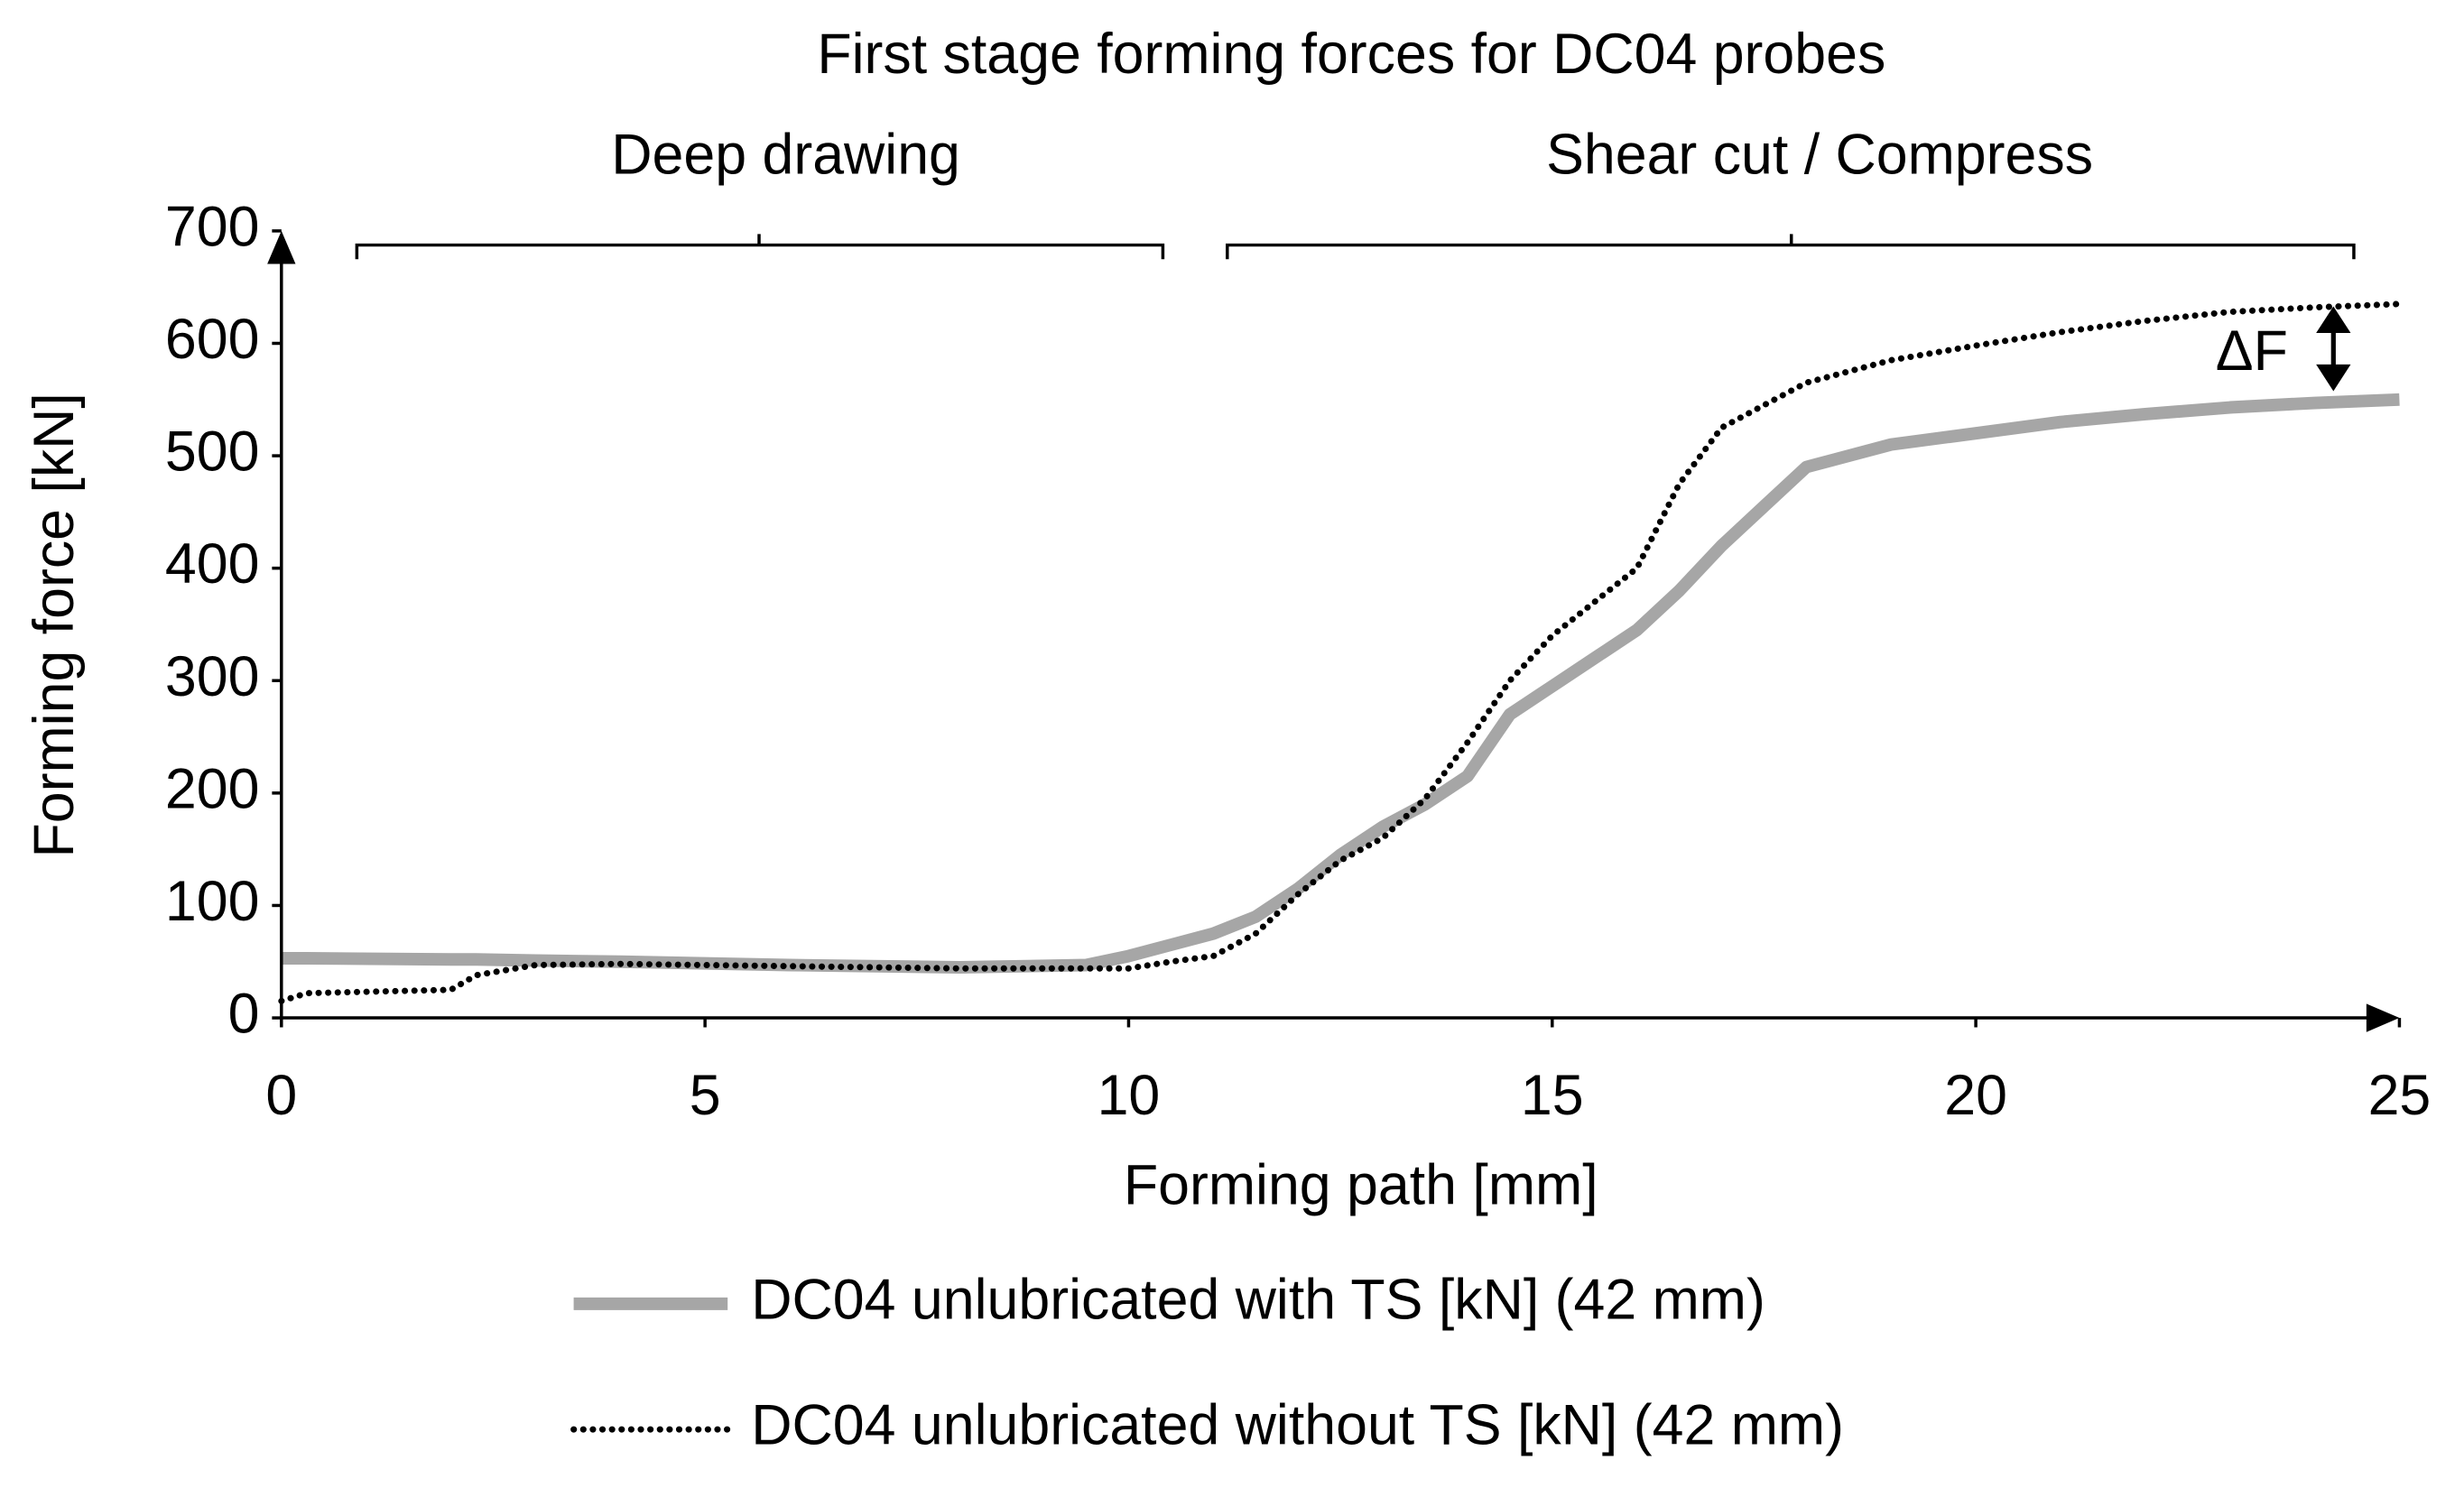  What do you see at coordinates (1258, 1300) in the screenshot?
I see `legend-label: DC04 unlubricated with TS [kN] (42 mm)` at bounding box center [1258, 1300].